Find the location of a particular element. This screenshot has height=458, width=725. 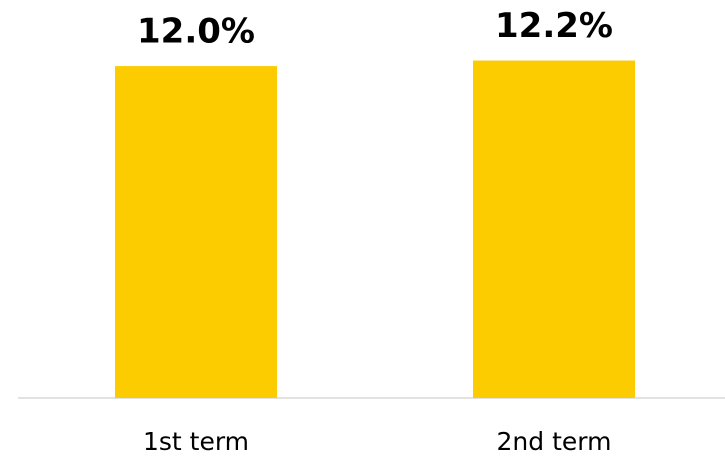

x-tick-label: 2nd term is located at coordinates (554, 441).